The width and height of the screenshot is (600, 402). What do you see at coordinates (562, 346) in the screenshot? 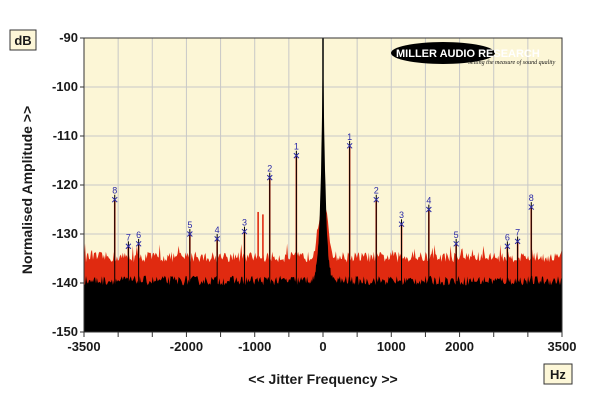
I see `x-tick-label: 3500` at bounding box center [562, 346].